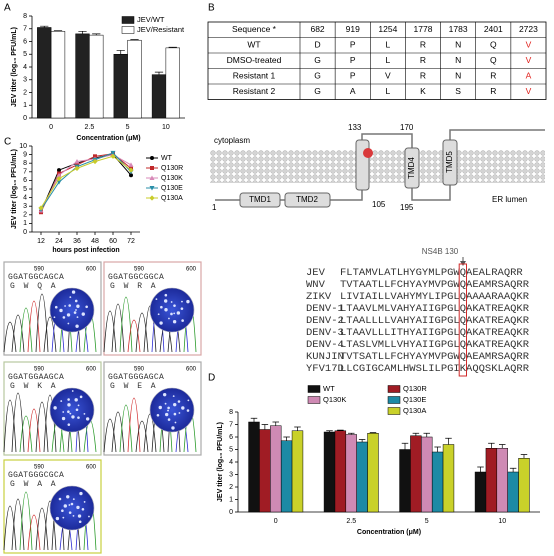  I want to click on y-tick-label: 2, so click(231, 487).